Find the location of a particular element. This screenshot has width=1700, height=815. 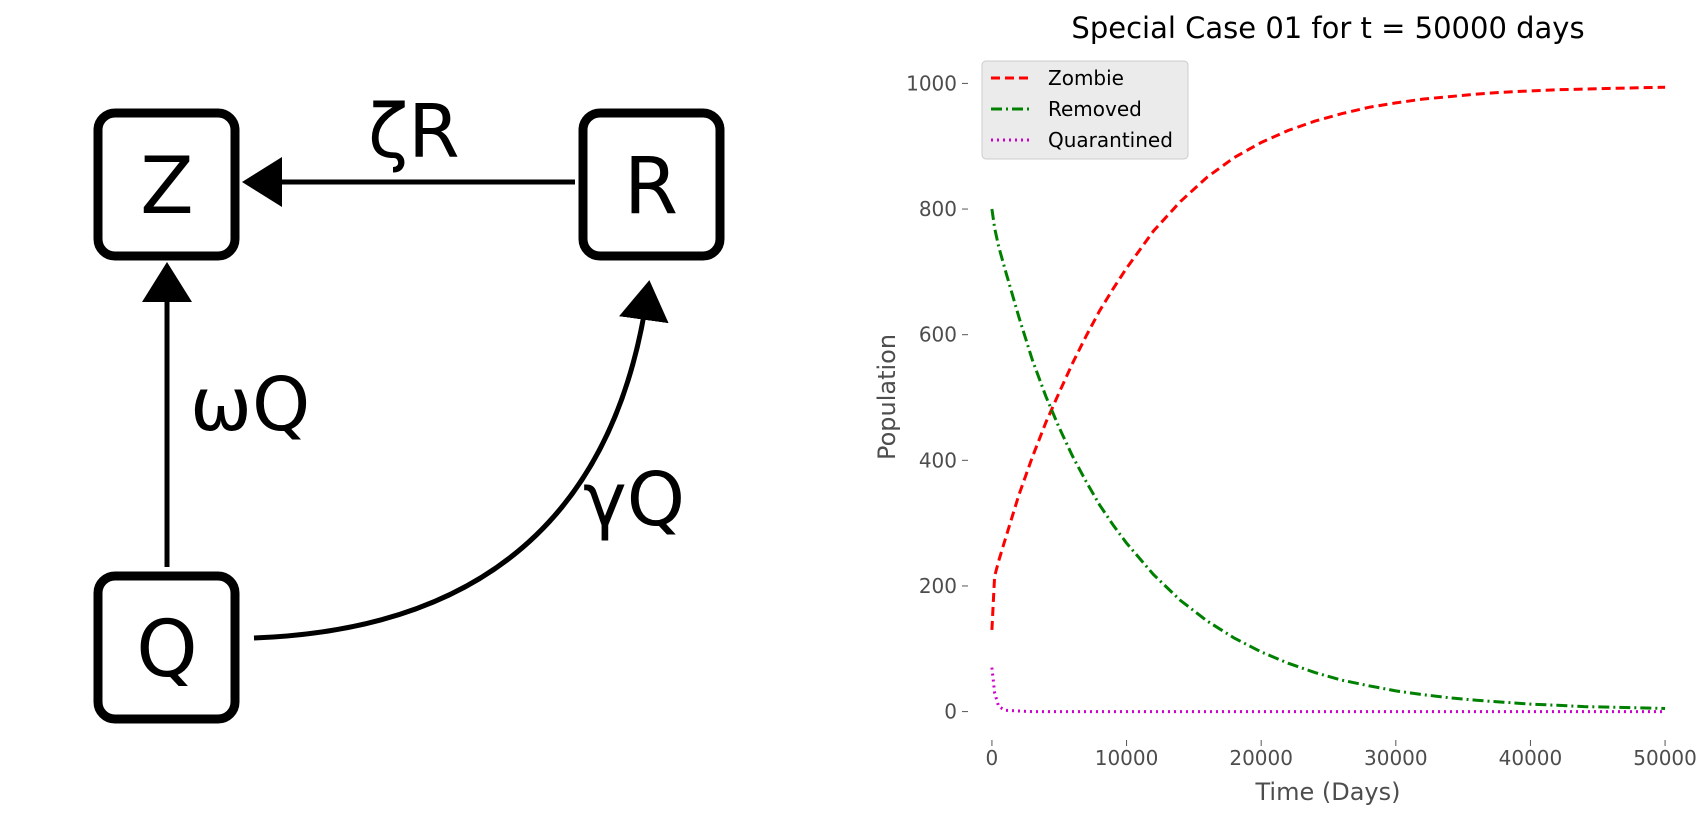

chart-legend: Zombie Removed Quarantined is located at coordinates (1085, 110).